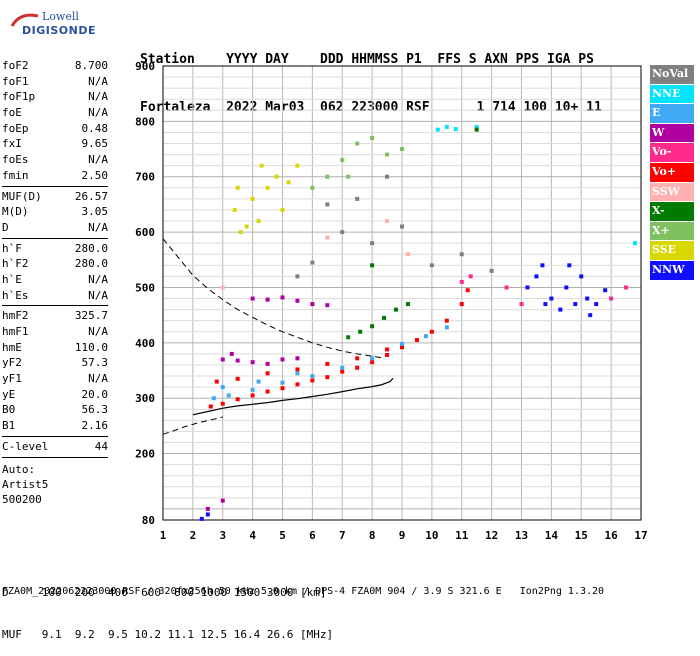 The height and width of the screenshot is (656, 700). Describe the element at coordinates (342, 535) in the screenshot. I see `x-tick-label: 7` at that location.